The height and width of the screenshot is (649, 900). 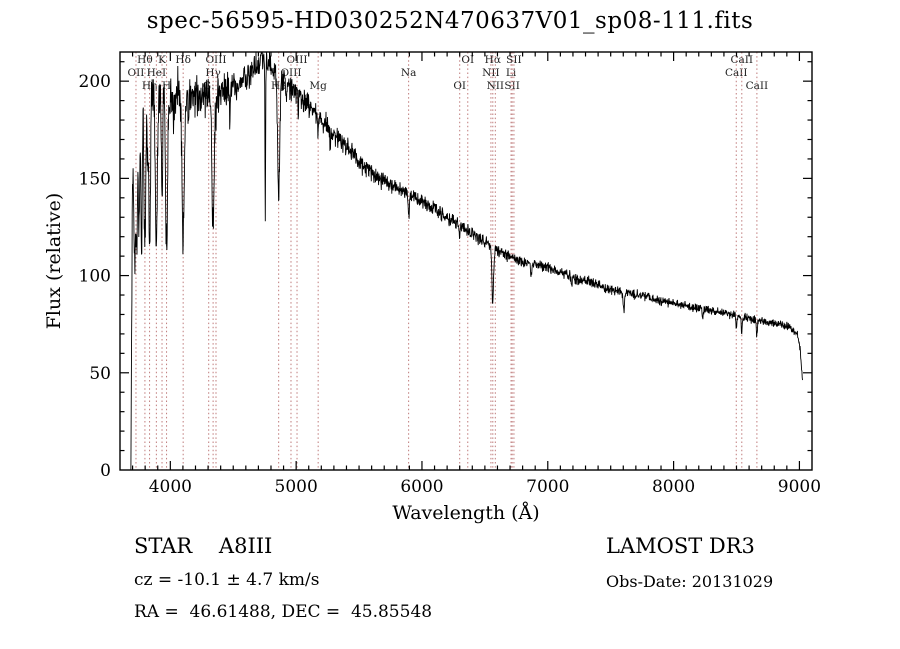 What do you see at coordinates (144, 60) in the screenshot?
I see `line-marker-label: Hθ` at bounding box center [144, 60].